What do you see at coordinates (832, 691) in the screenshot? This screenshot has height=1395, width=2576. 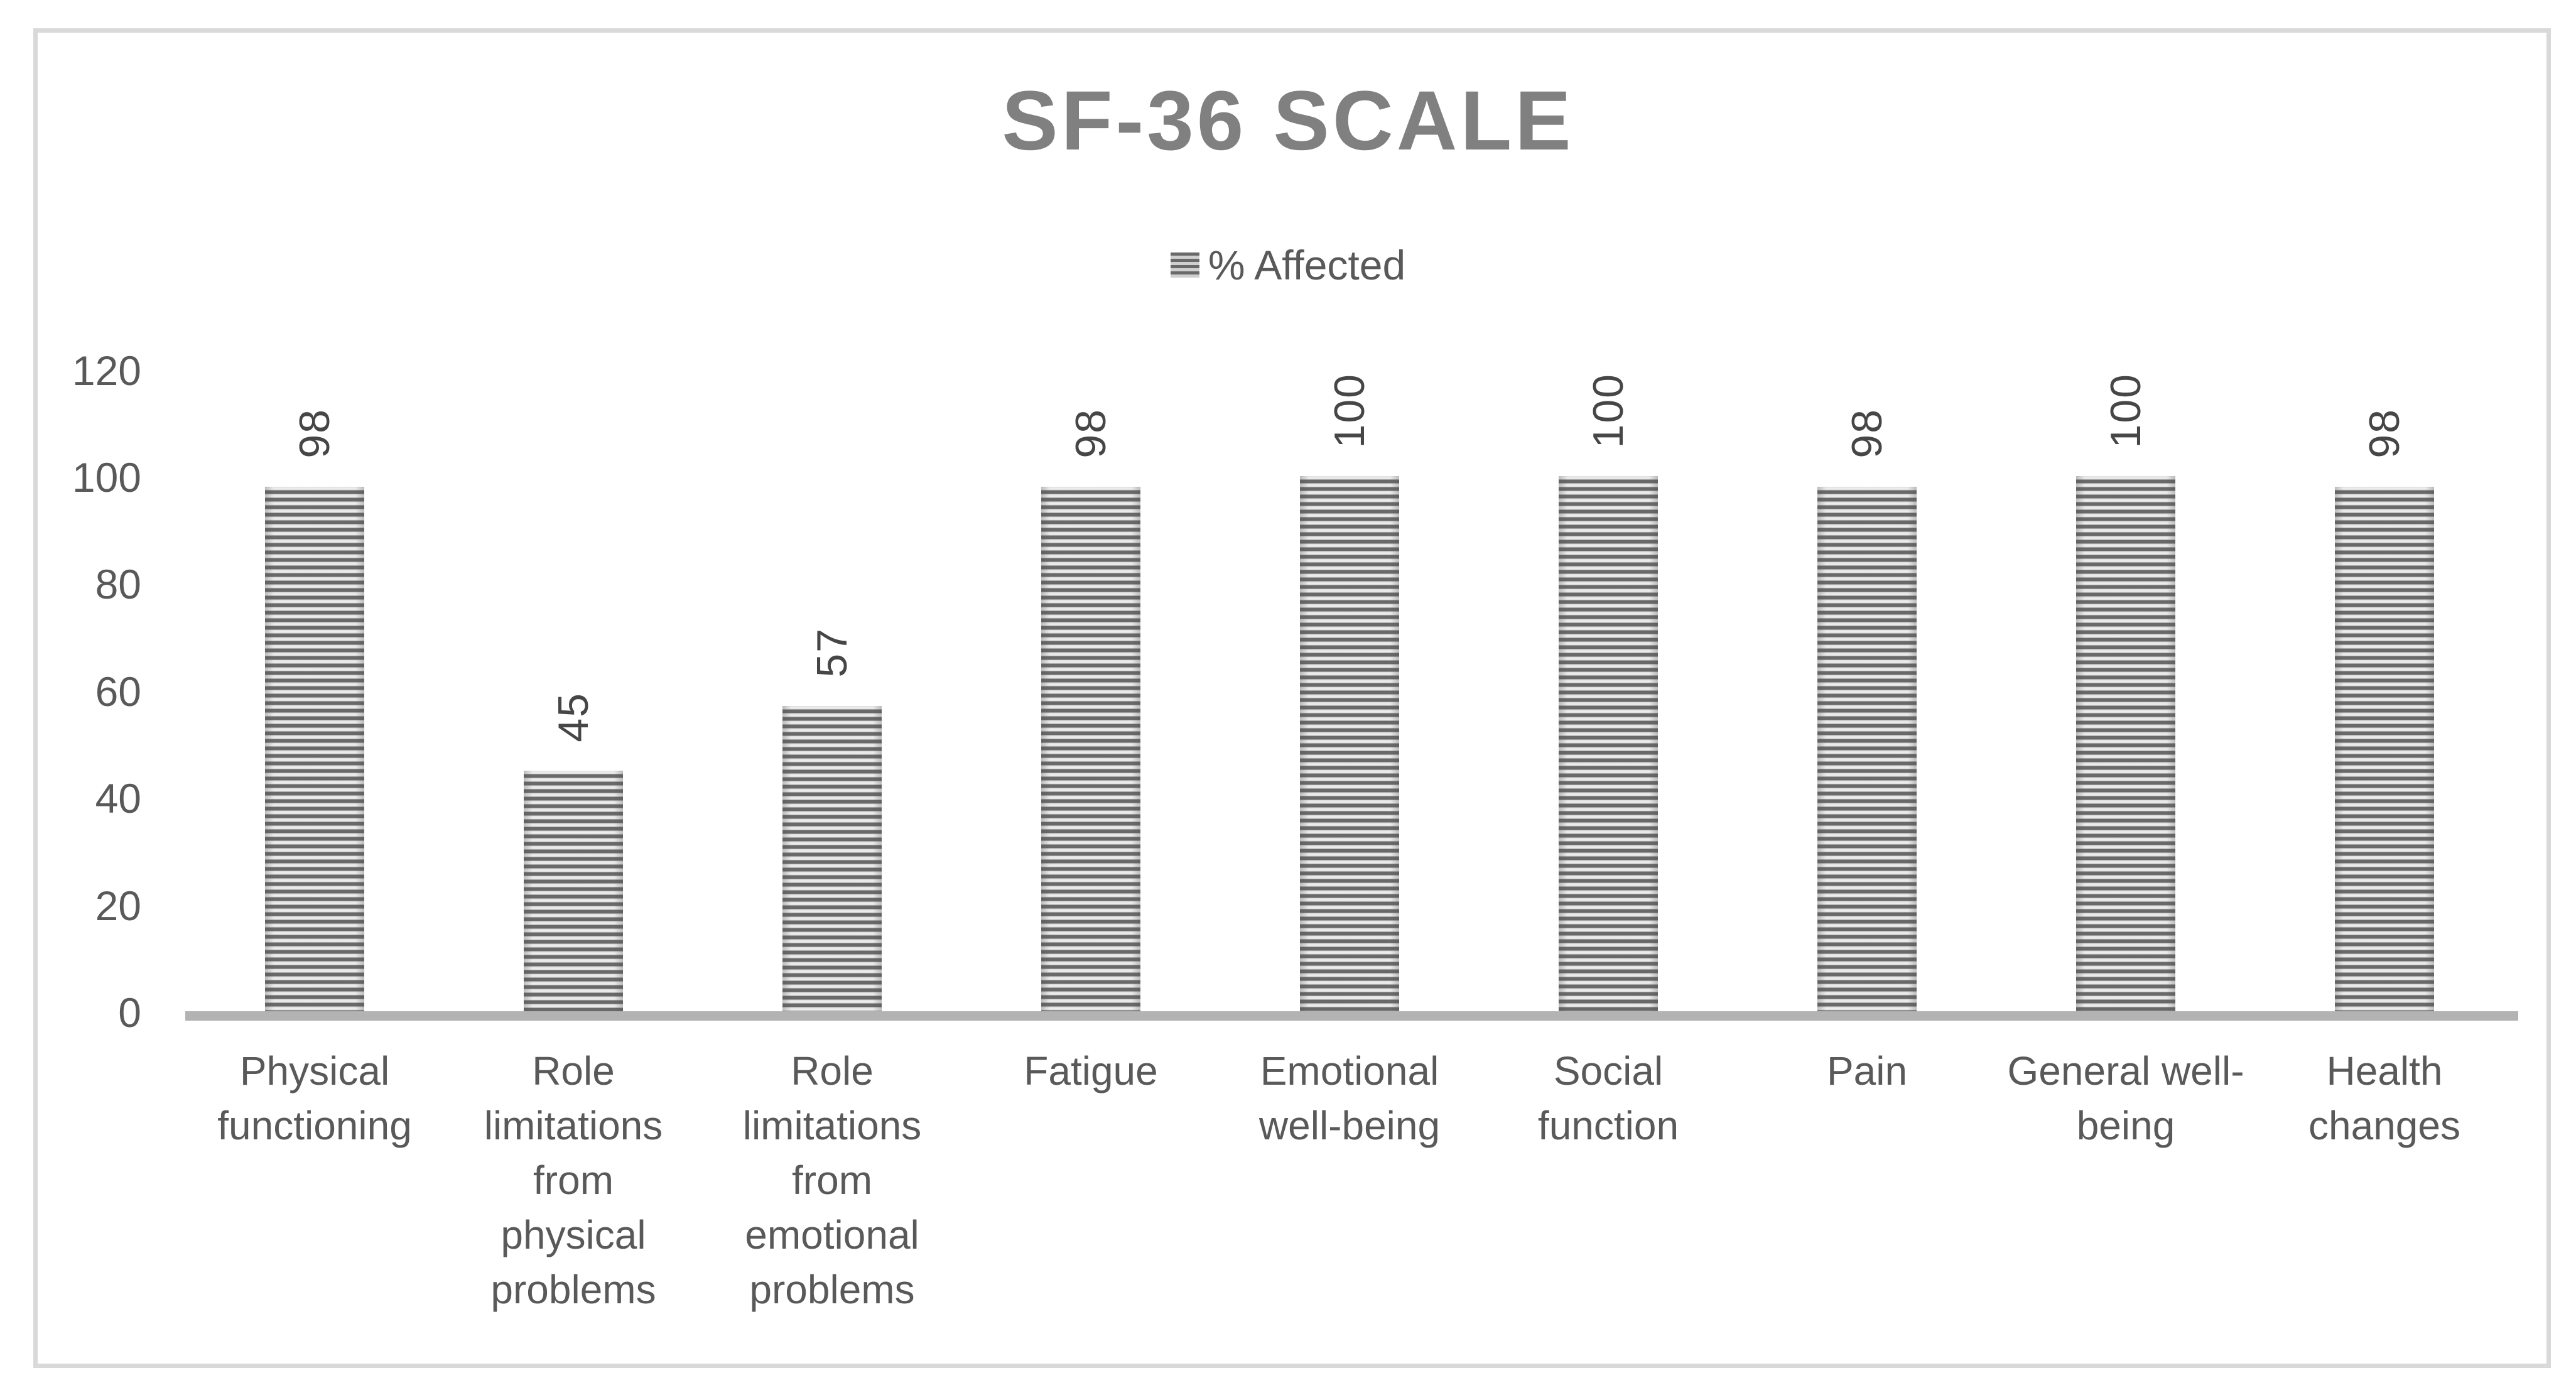 I see `bar-slot: 57` at bounding box center [832, 691].